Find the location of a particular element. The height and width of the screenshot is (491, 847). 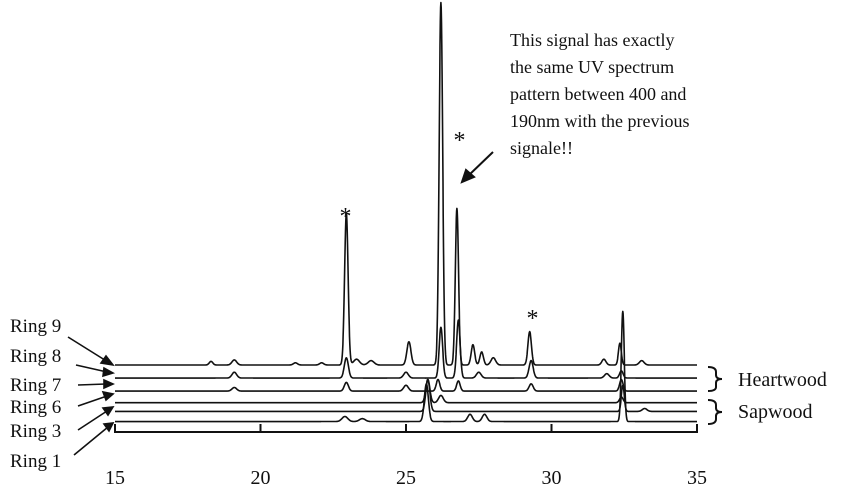

ring-label-ring-8: Ring 8 is located at coordinates (35, 356).